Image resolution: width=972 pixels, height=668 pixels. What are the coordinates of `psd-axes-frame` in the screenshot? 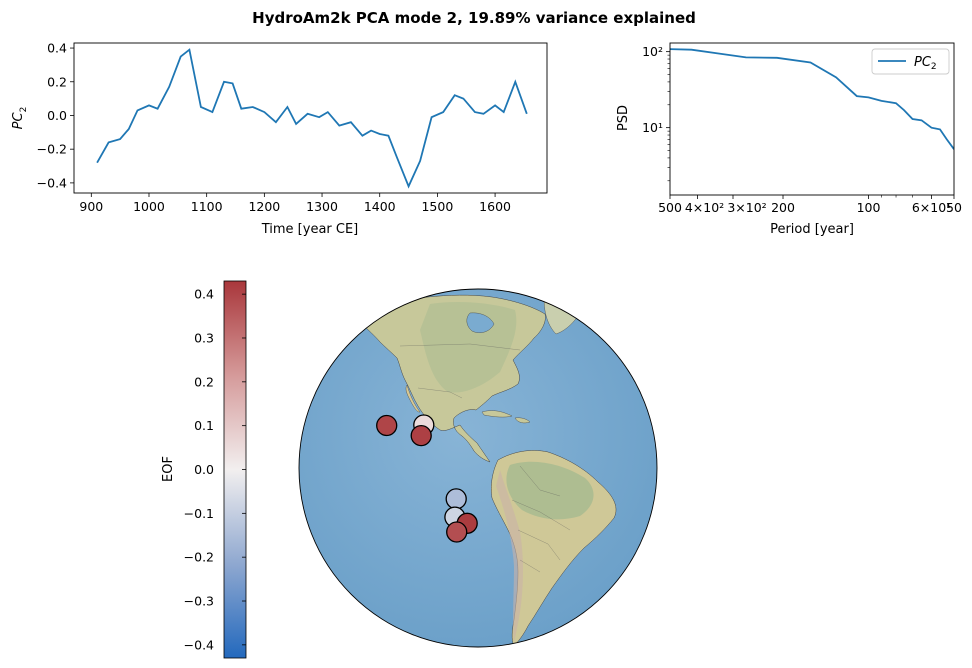 It's located at (812, 119).